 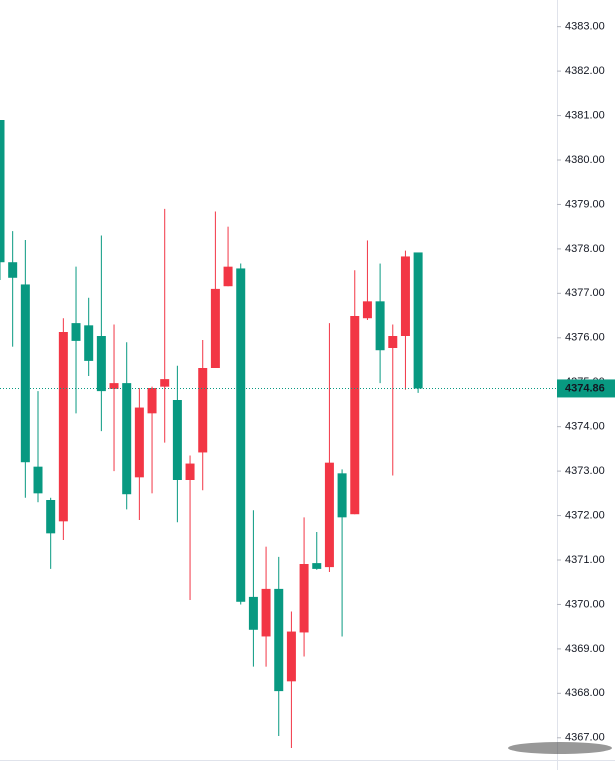 I want to click on last-price-tag, so click(x=586, y=388).